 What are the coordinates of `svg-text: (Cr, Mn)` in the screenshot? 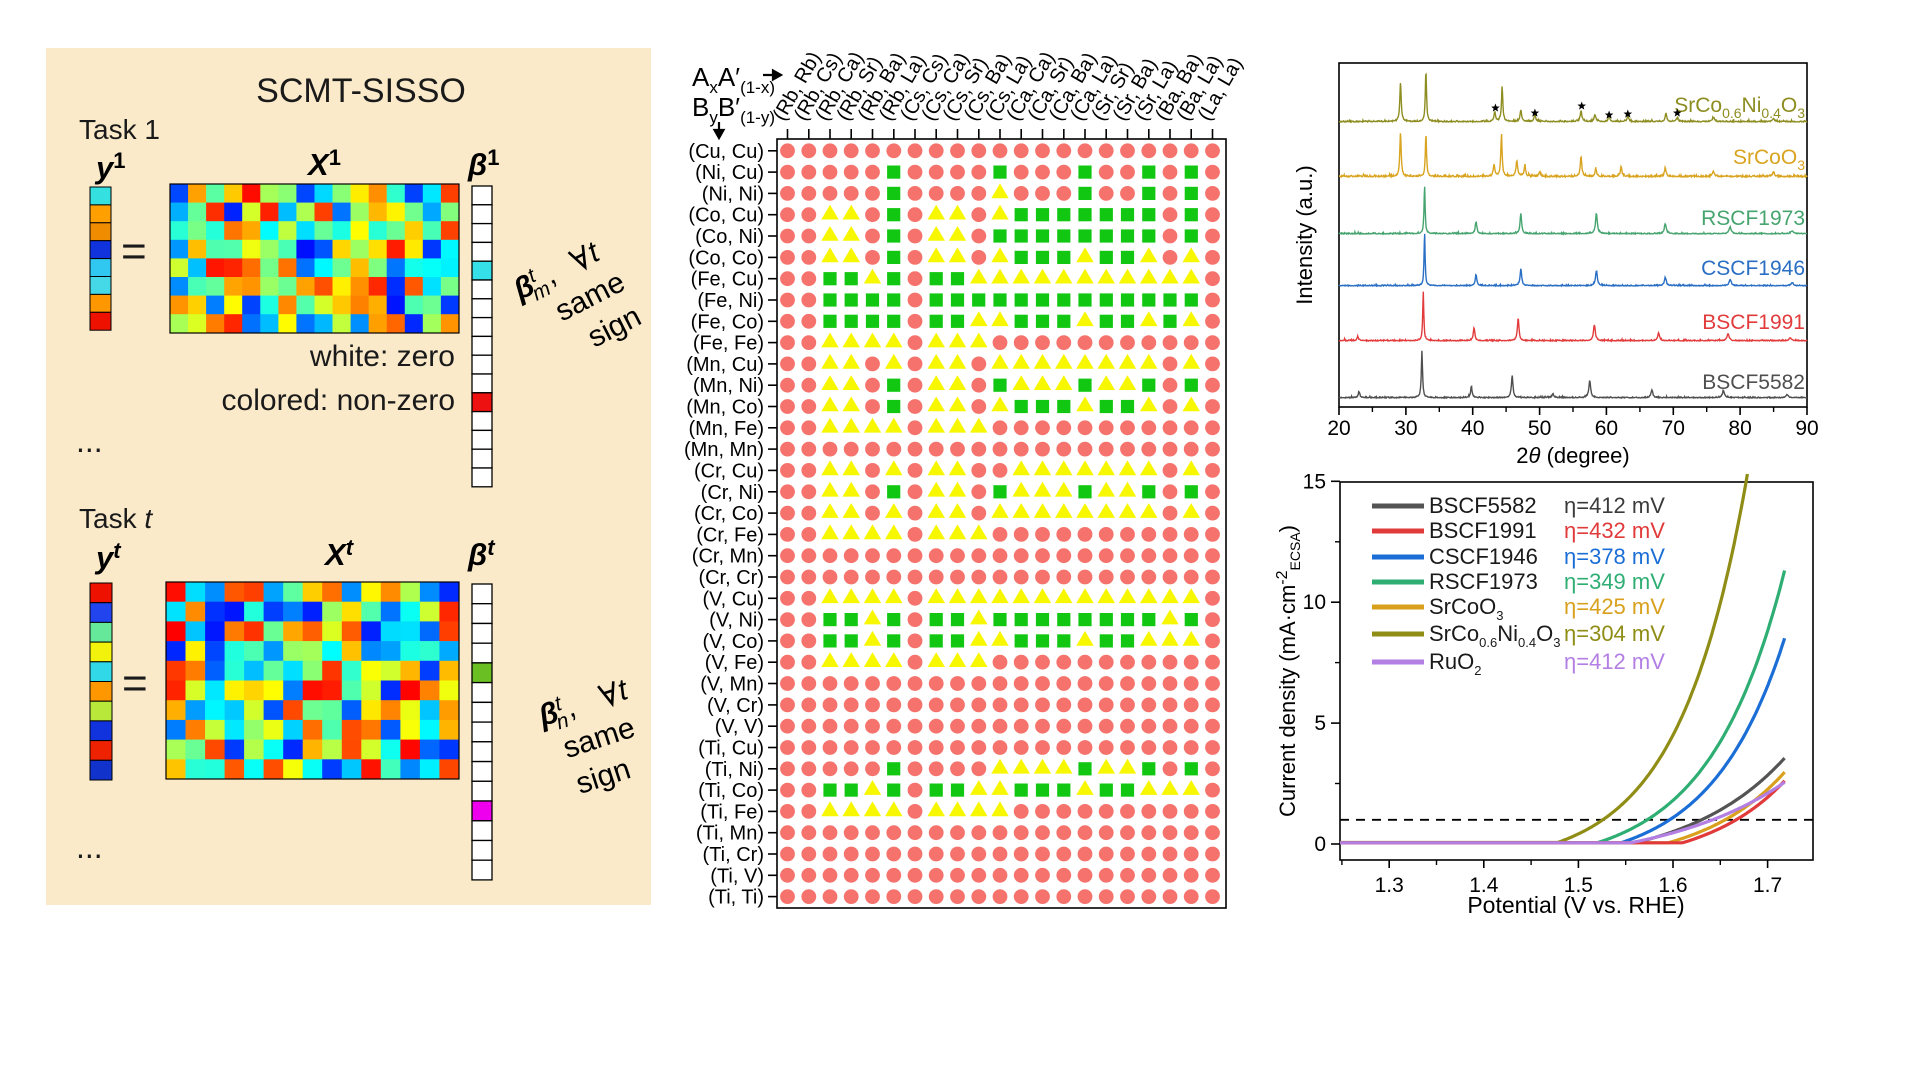 It's located at (728, 557).